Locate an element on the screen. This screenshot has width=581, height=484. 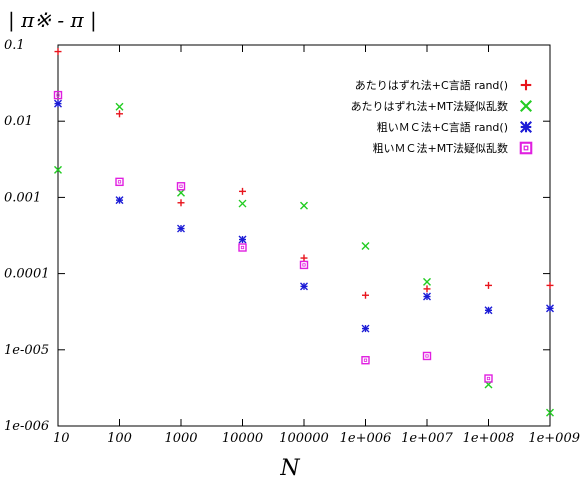
legend-item: 粗いＭＣ法+C言語 rand() is located at coordinates (454, 127).